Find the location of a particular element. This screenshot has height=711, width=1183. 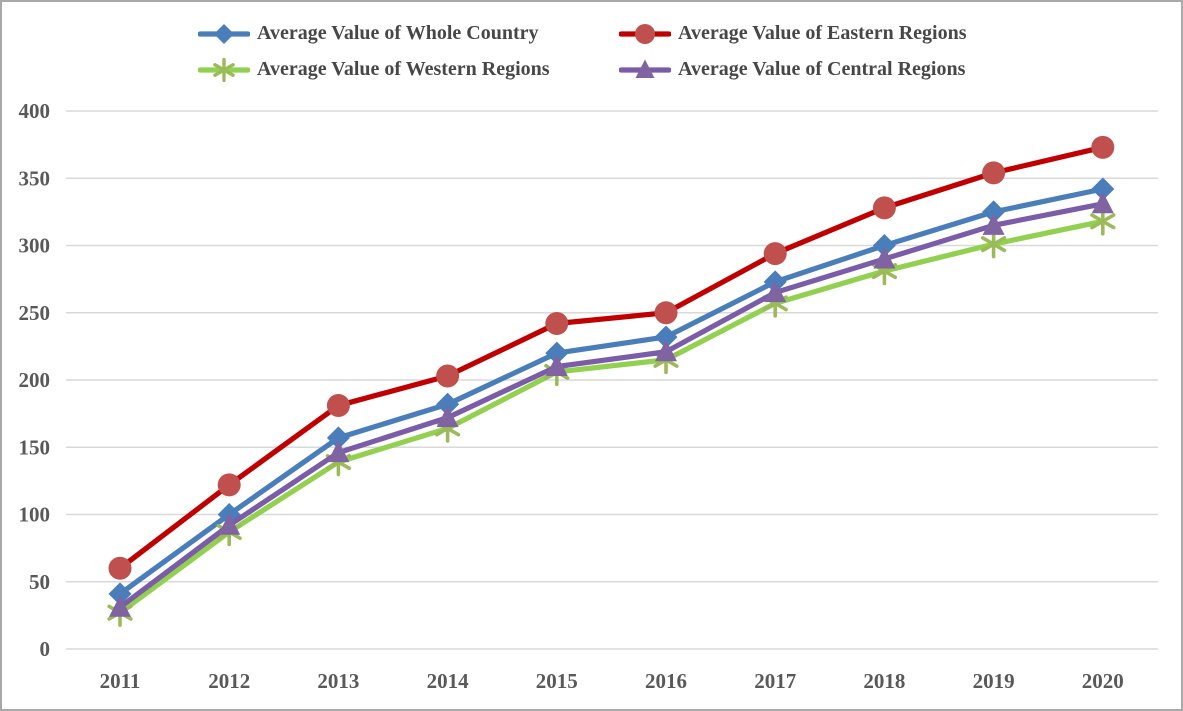

x-axis-tick-label: 2013 is located at coordinates (338, 681).